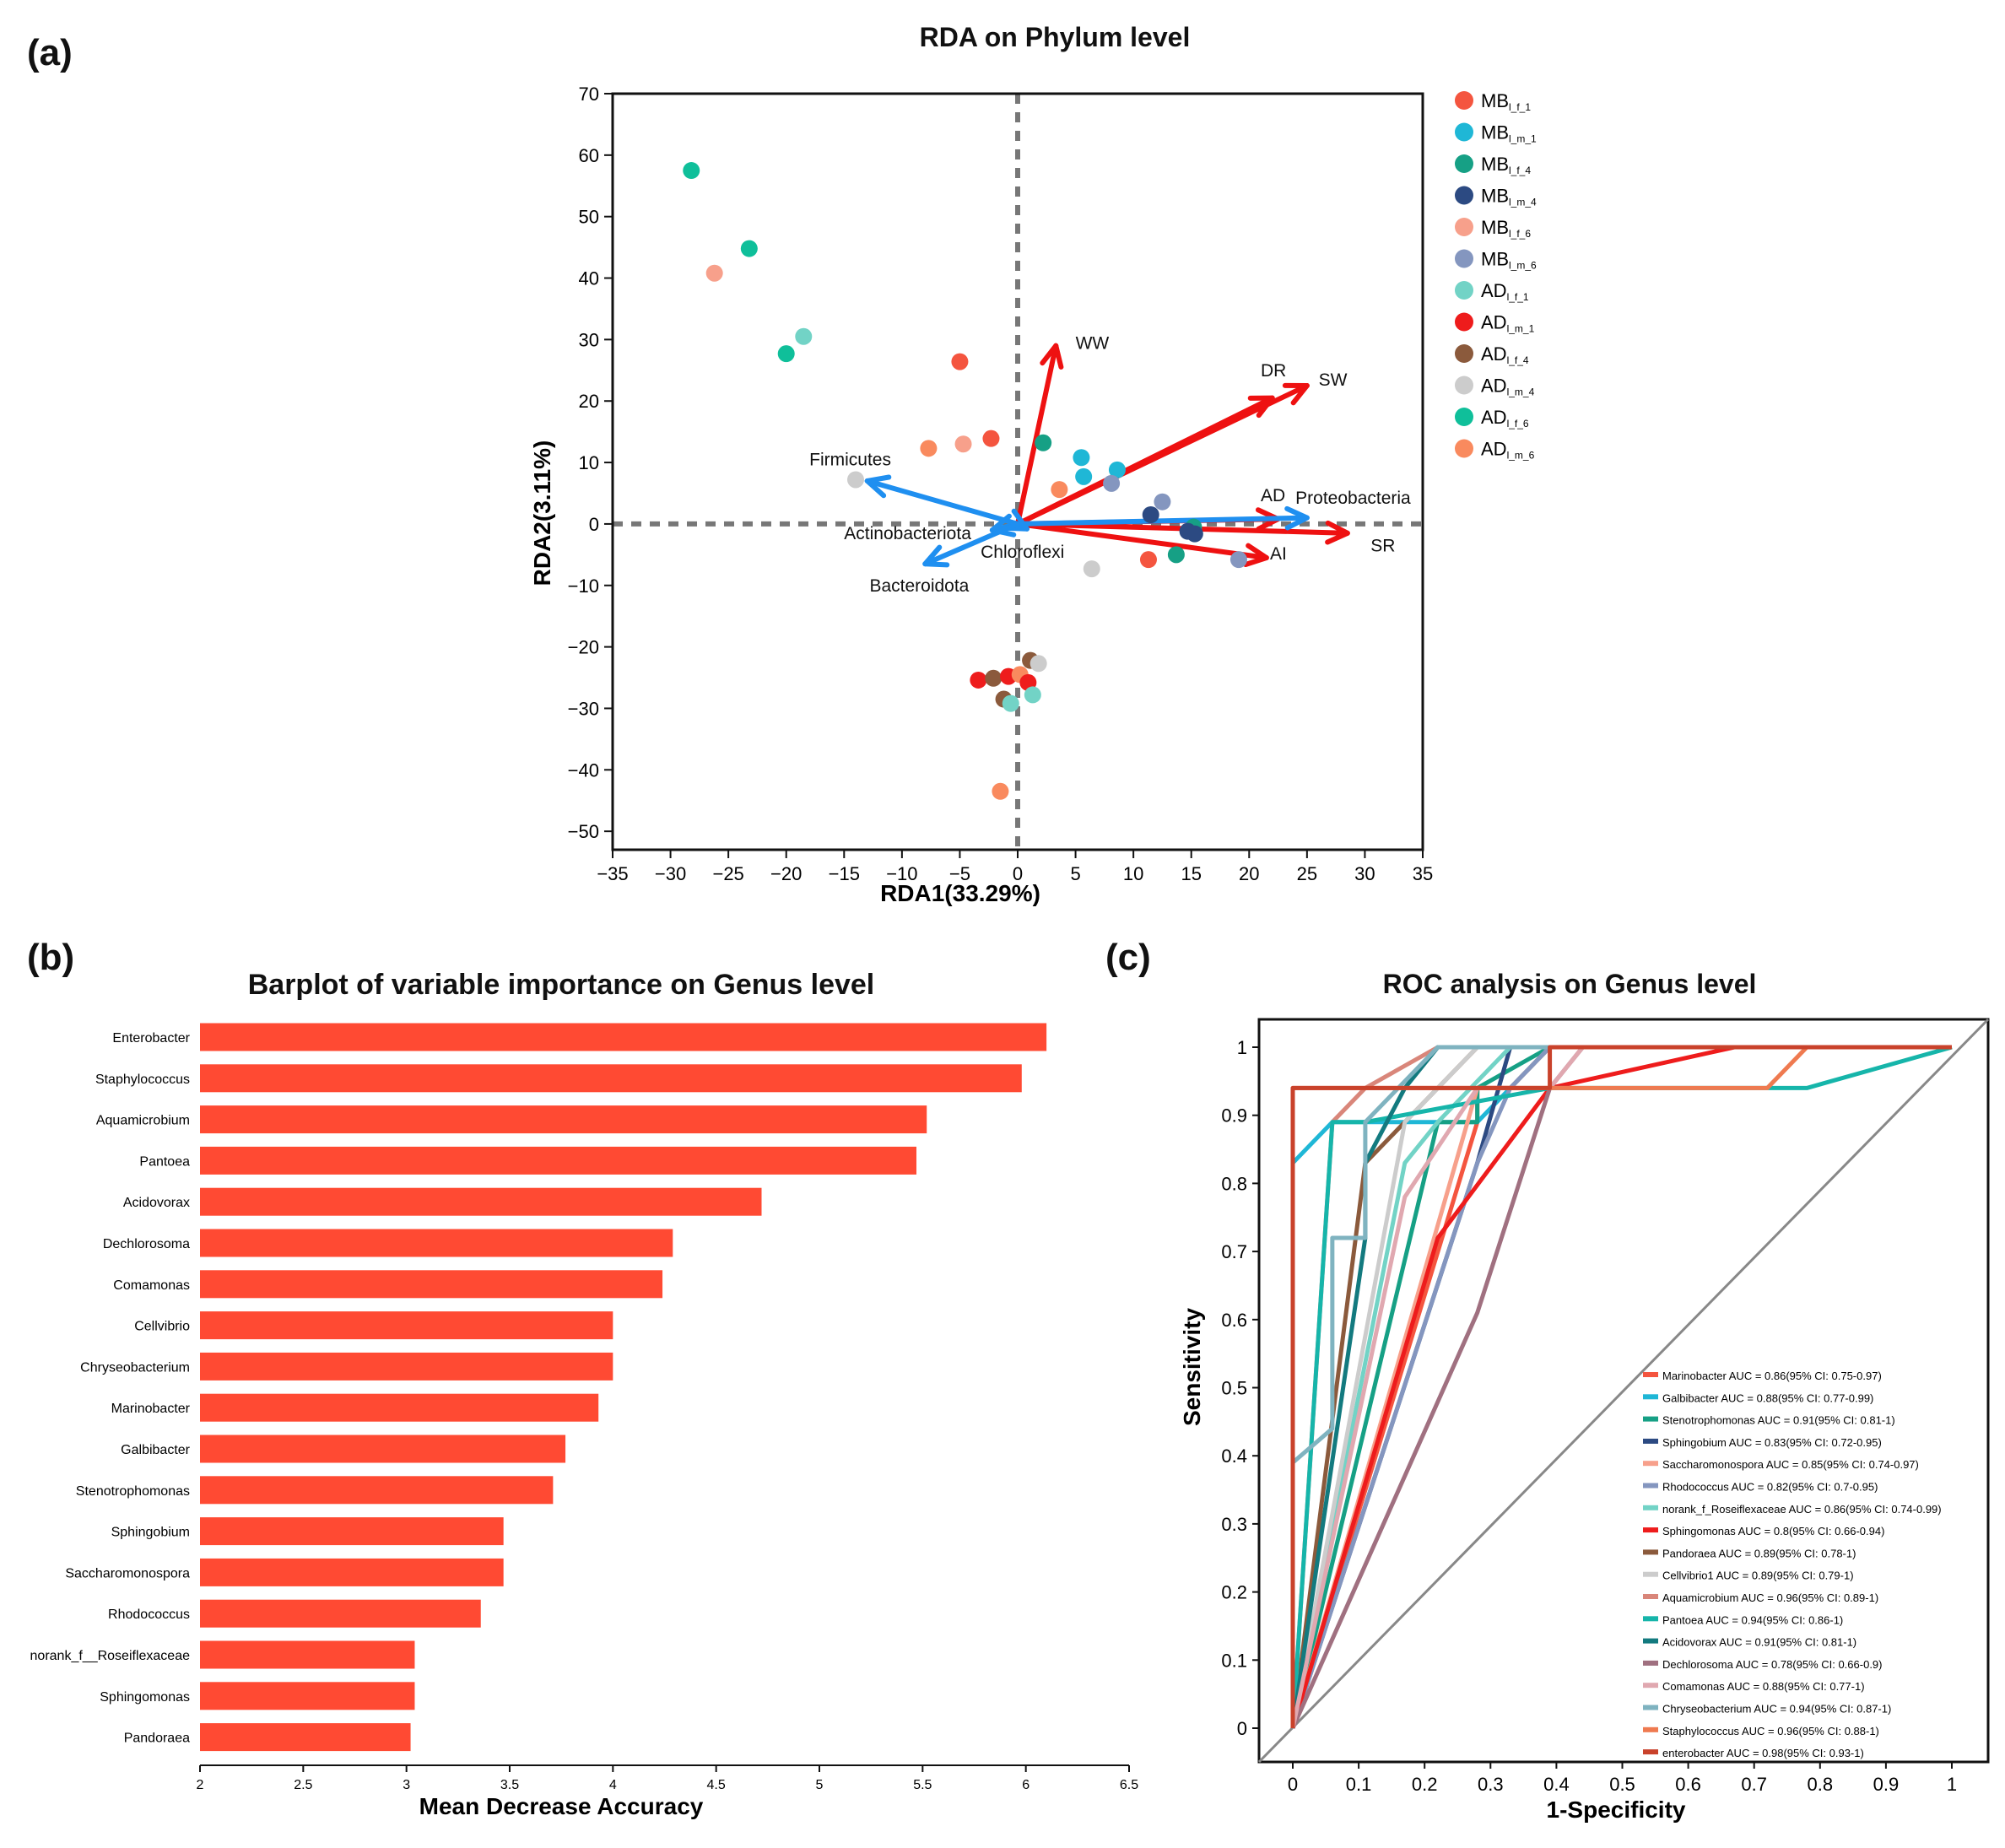 The image size is (2005, 1848). I want to click on roc-legend-label: Cellvibrio1 AUC = 0.89(95% CI: 0.79-1), so click(1758, 1576).